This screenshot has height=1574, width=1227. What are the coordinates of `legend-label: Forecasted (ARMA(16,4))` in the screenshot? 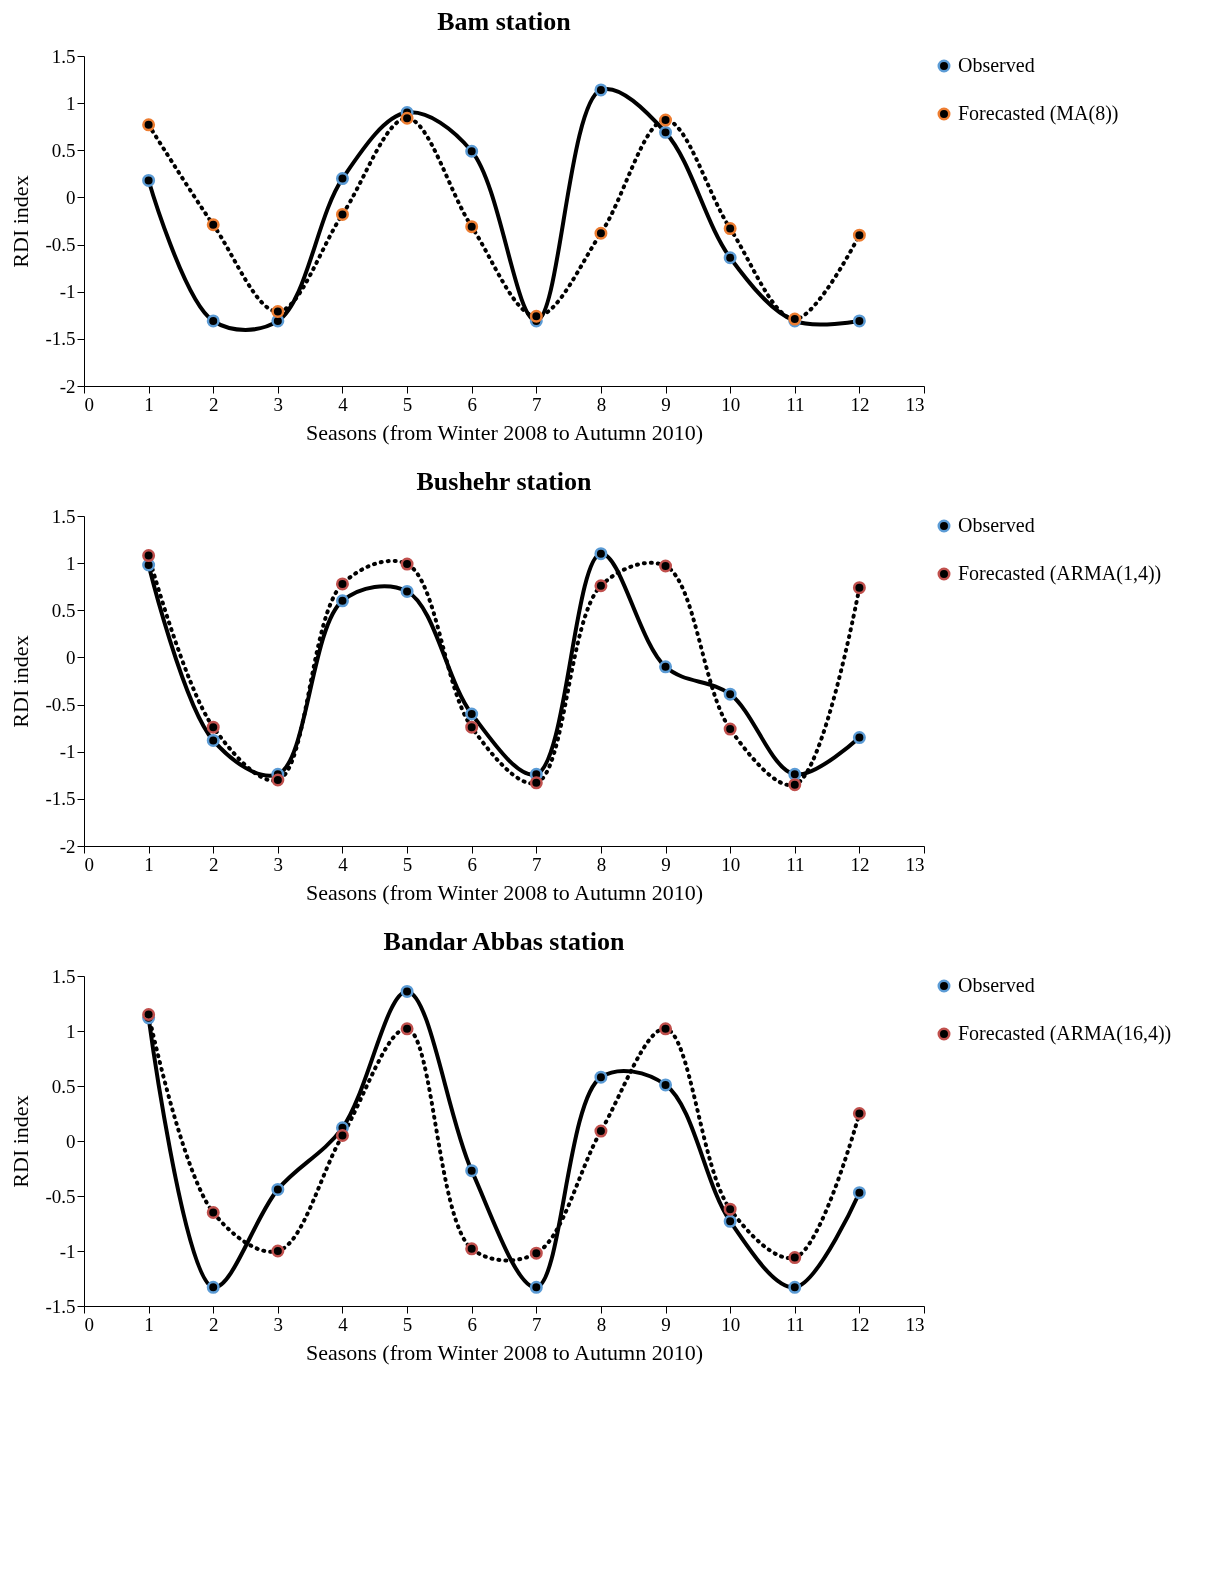 It's located at (1065, 1033).